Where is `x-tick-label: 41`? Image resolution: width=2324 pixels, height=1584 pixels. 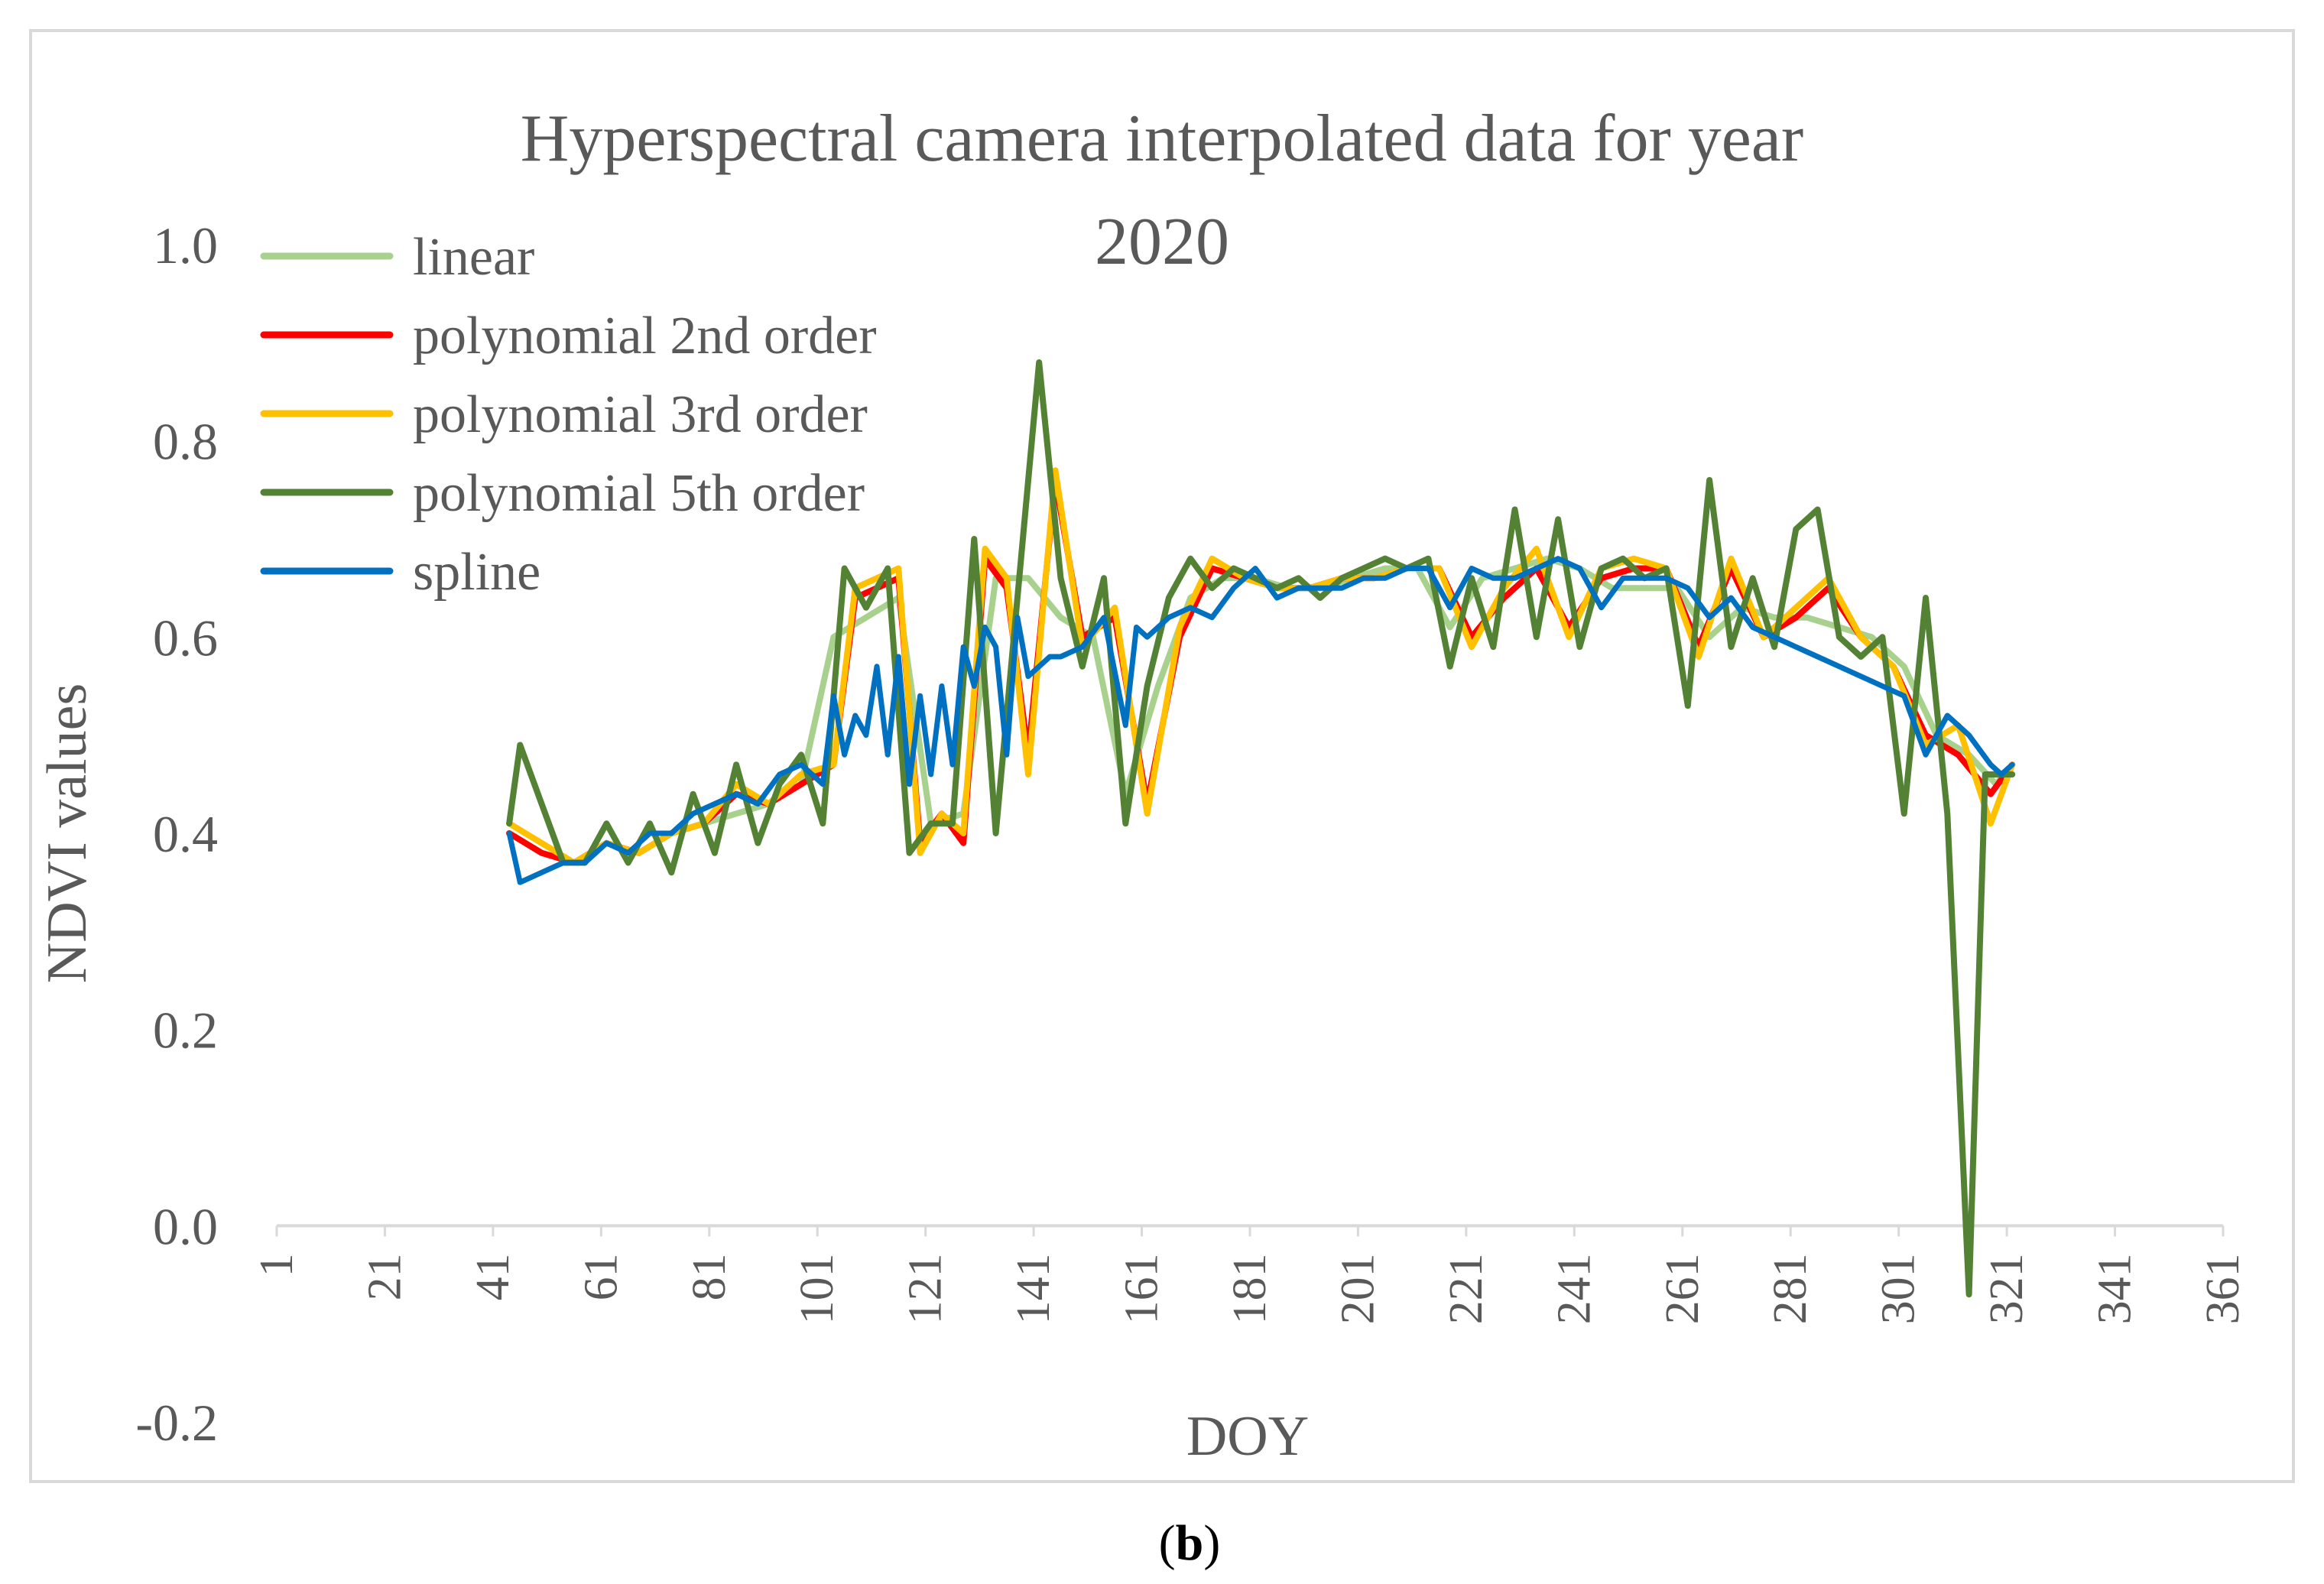
x-tick-label: 41 is located at coordinates (493, 1277).